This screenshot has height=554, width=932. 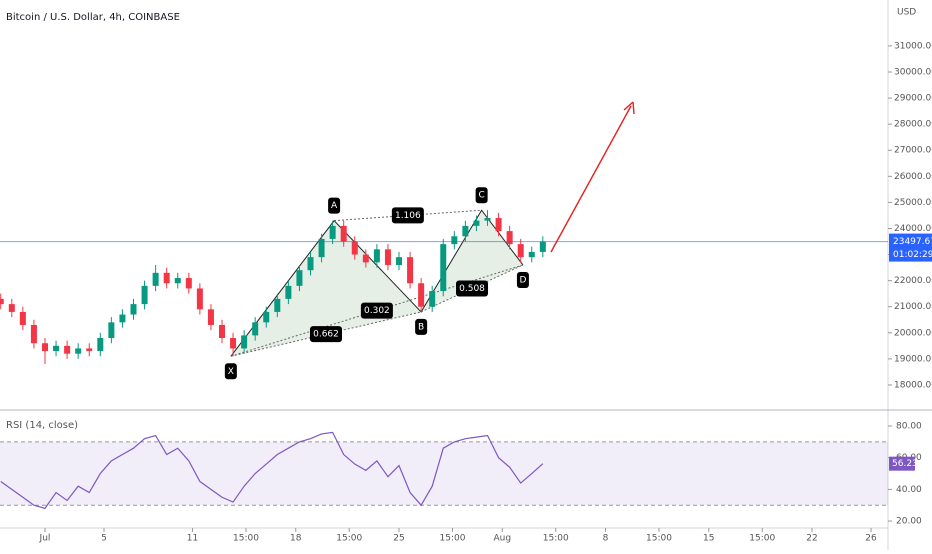 I want to click on ratio-label: 1.106, so click(x=408, y=216).